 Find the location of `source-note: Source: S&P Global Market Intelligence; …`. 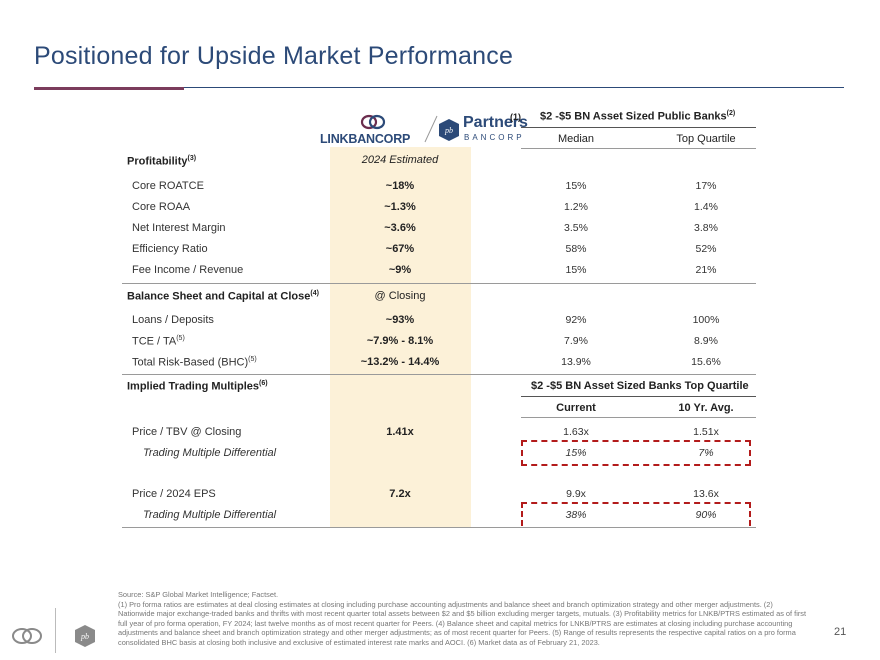

source-note: Source: S&P Global Market Intelligence; … is located at coordinates (198, 594).